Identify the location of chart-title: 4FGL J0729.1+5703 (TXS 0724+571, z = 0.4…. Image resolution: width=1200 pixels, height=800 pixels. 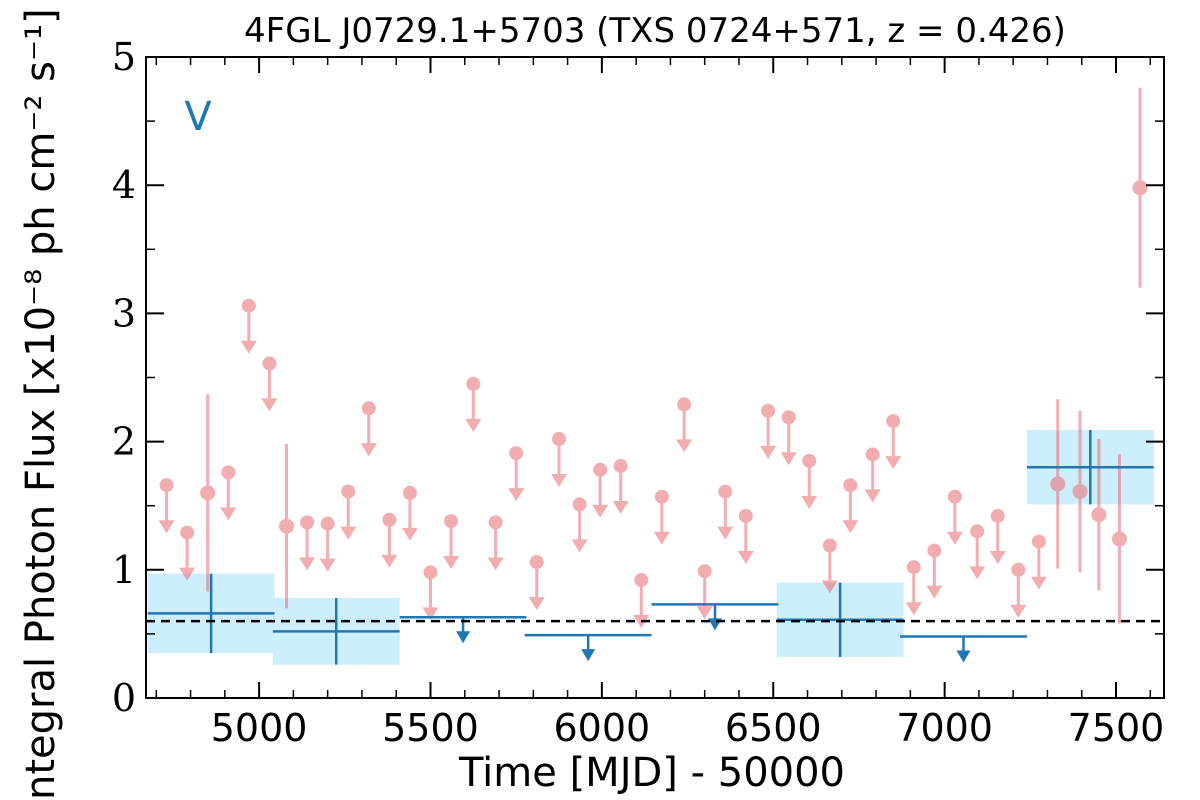
(655, 31).